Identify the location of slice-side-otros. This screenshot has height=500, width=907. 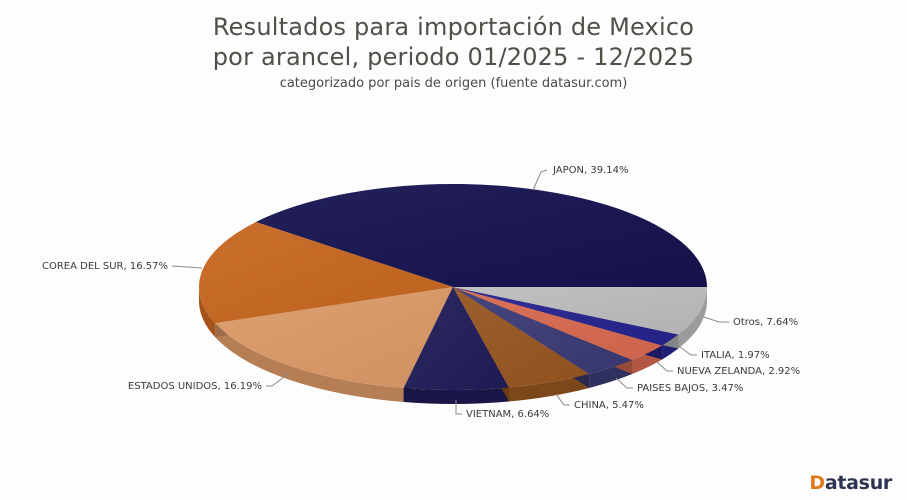
(692, 318).